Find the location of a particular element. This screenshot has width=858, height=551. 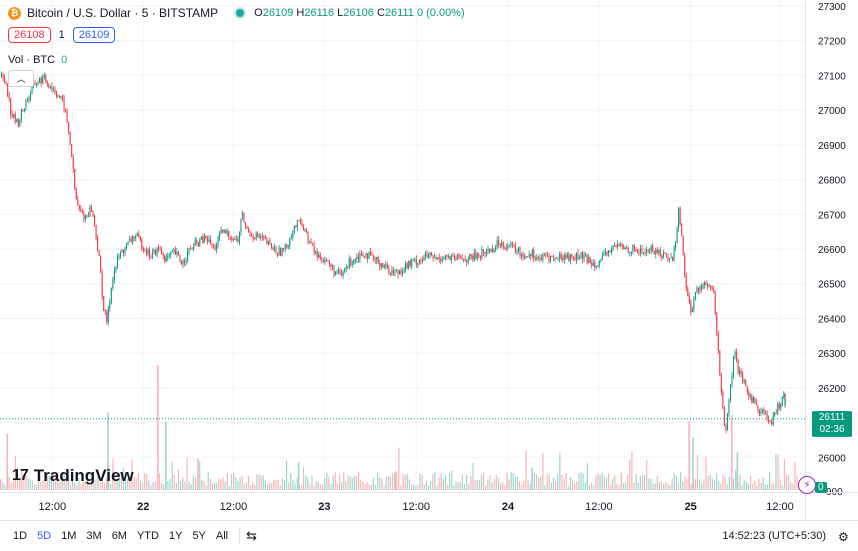

timeframe-1m: 1M is located at coordinates (69, 536).